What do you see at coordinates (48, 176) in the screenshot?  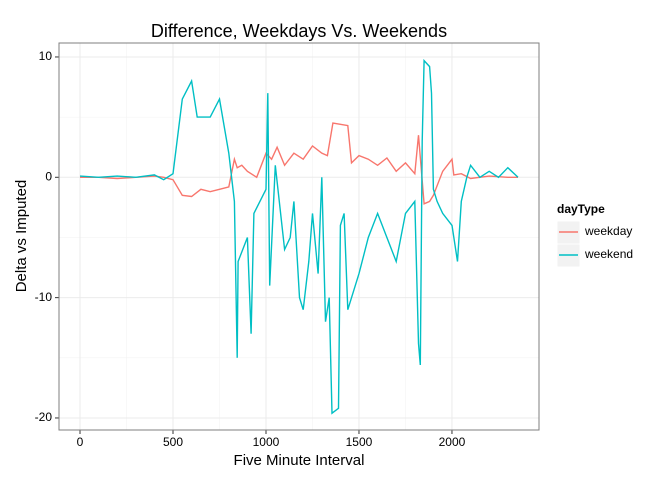 I see `y-tick-label: 0` at bounding box center [48, 176].